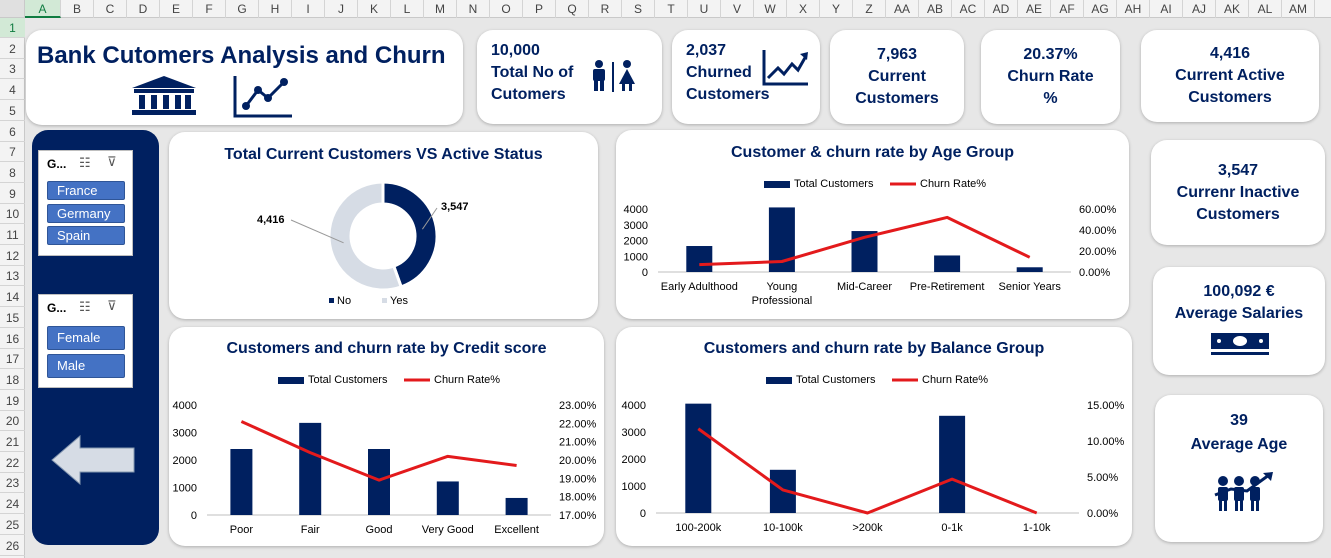 This screenshot has width=1331, height=558. What do you see at coordinates (12, 49) in the screenshot?
I see `row-header-2: 2` at bounding box center [12, 49].